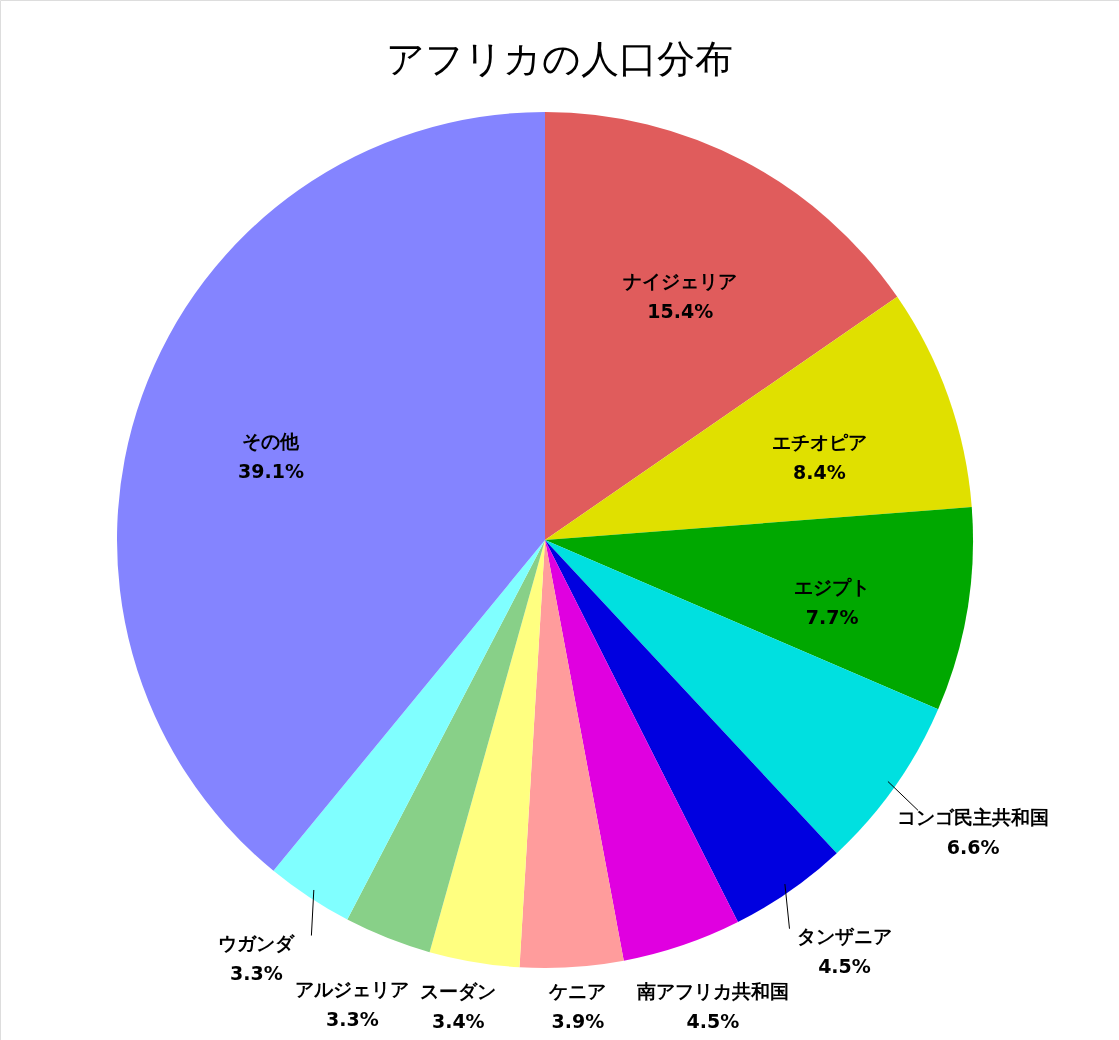 Image resolution: width=1119 pixels, height=1040 pixels. I want to click on slice-label: スーダン, so click(458, 991).